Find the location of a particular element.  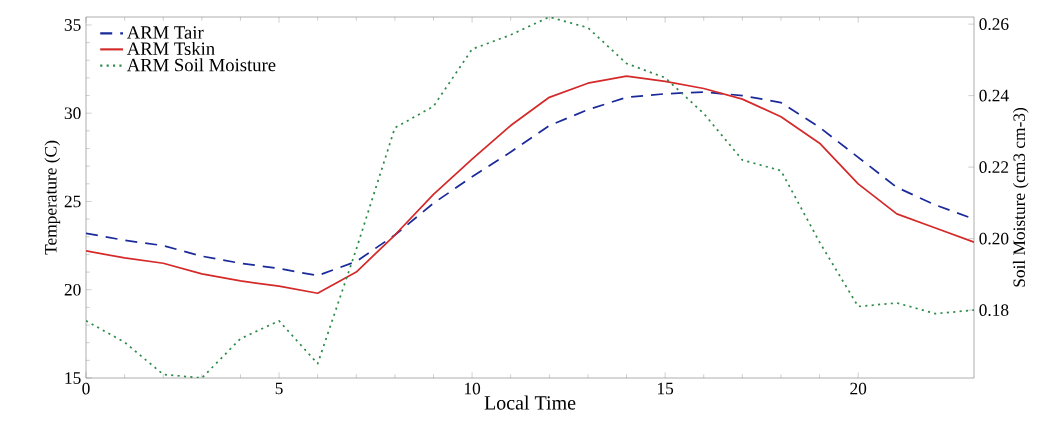

x-tick-label: 0 is located at coordinates (86, 388).